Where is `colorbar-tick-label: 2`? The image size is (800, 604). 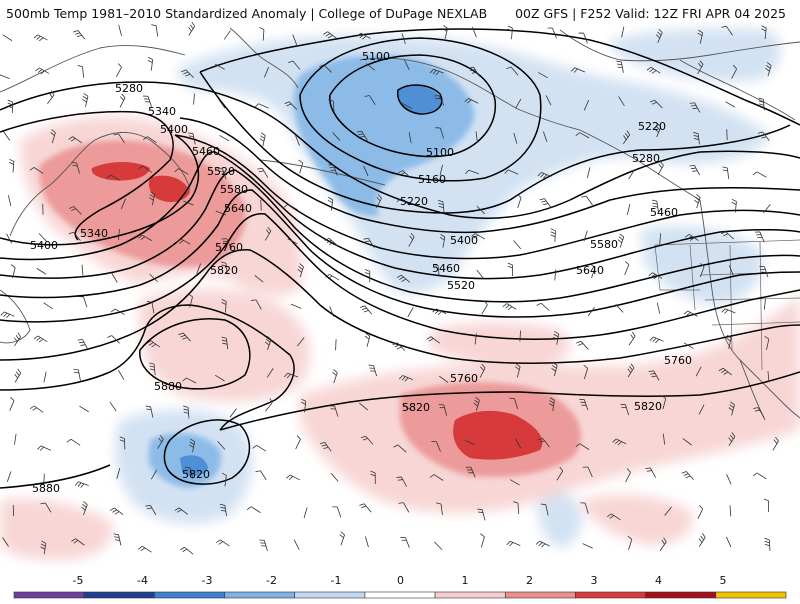 colorbar-tick-label: 2 is located at coordinates (529, 580).